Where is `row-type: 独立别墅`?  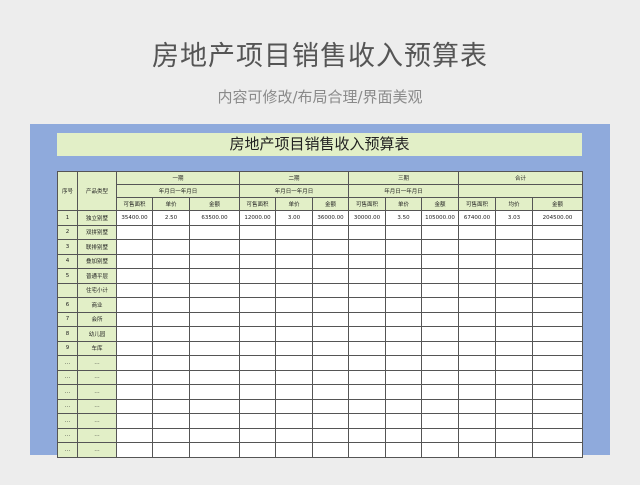 row-type: 独立别墅 is located at coordinates (97, 218).